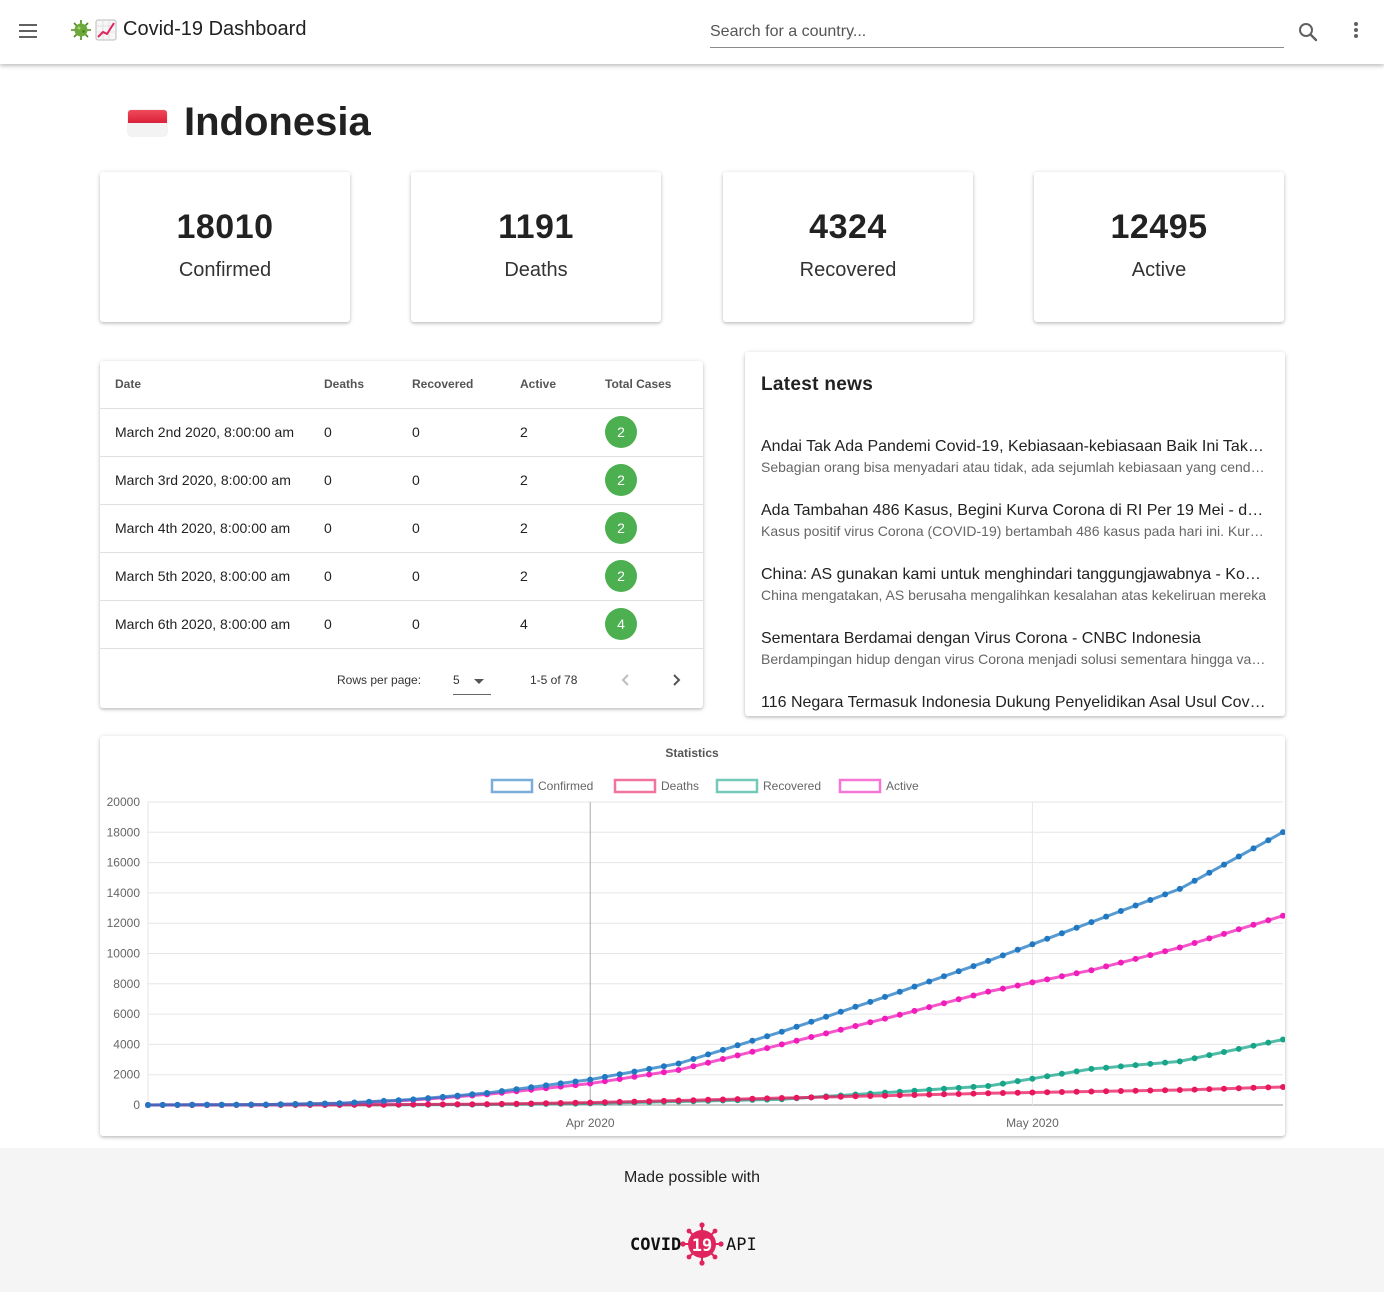  I want to click on api-logo-left: COVID, so click(655, 1245).